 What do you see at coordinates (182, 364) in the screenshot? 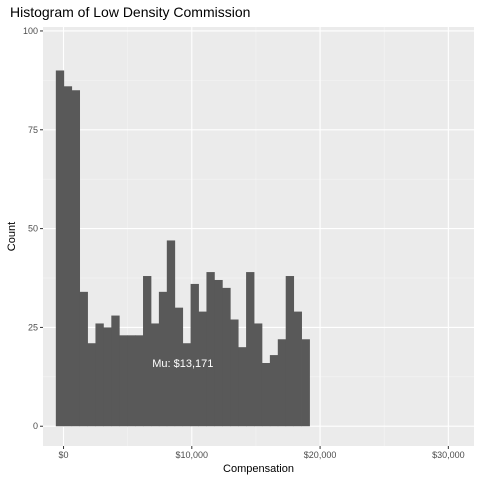
I see `mean-annotation: Mu: $13,171` at bounding box center [182, 364].